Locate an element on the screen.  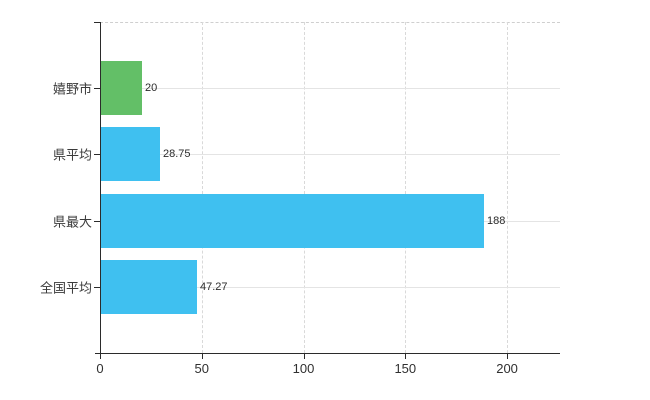
x-tick-label: 0 is located at coordinates (100, 368).